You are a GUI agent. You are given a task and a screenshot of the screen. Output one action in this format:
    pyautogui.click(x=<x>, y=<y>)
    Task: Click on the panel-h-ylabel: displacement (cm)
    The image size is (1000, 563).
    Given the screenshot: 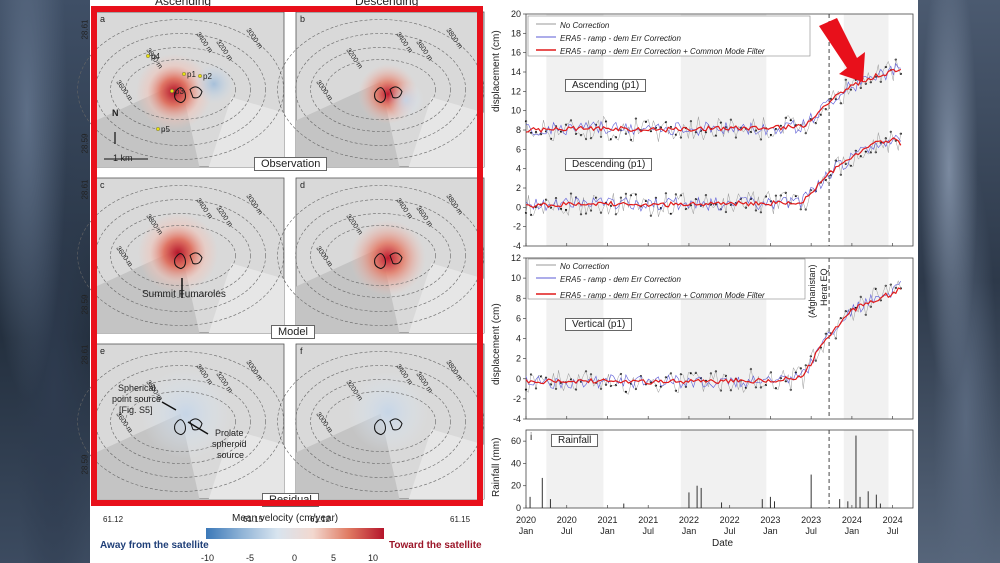 What is the action you would take?
    pyautogui.click(x=496, y=344)
    